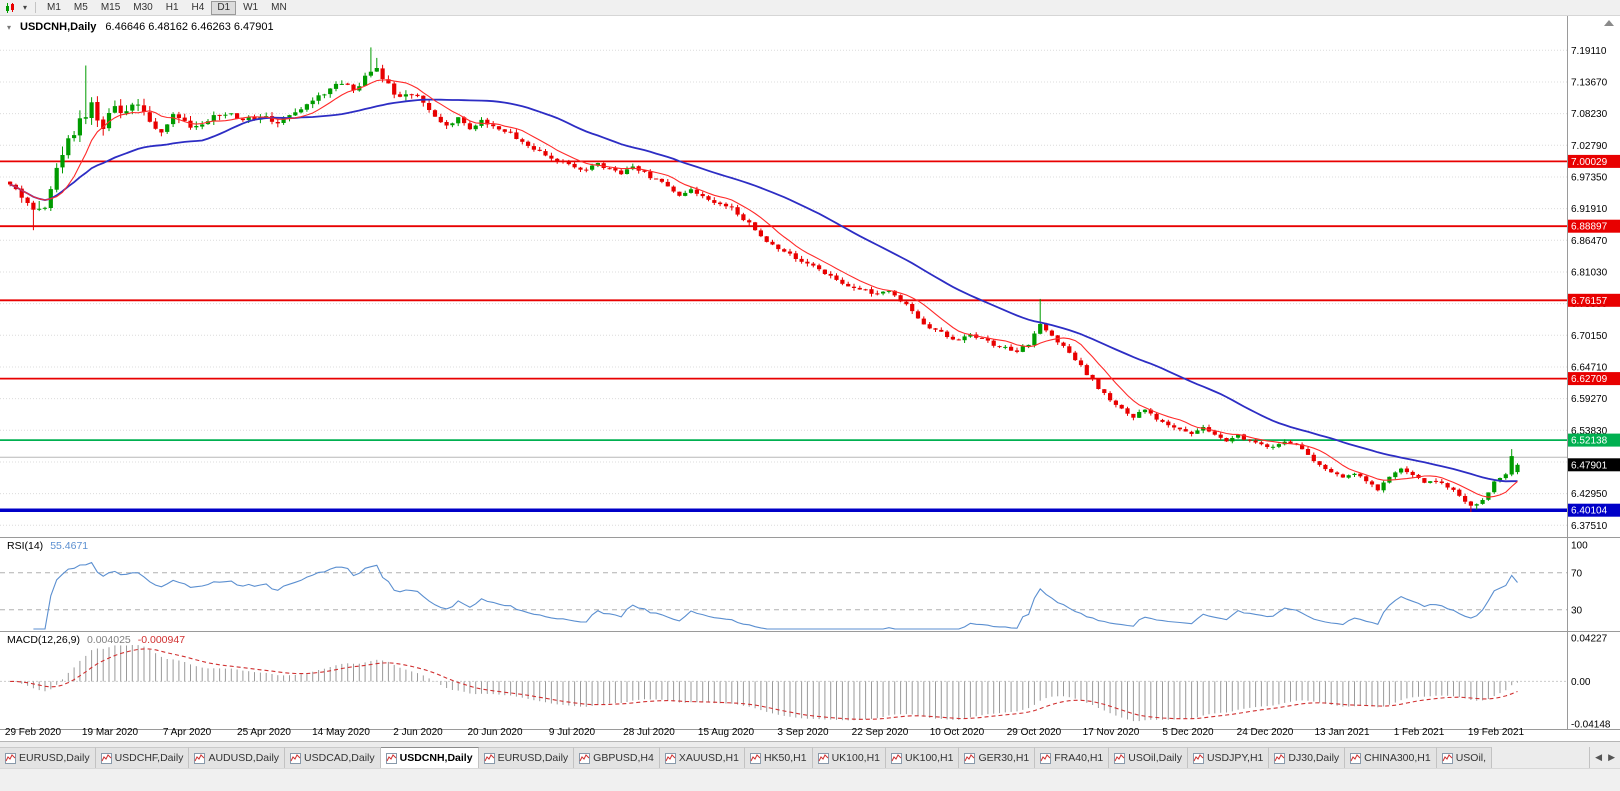 The height and width of the screenshot is (791, 1620). I want to click on svg-text: 6.62709, so click(1589, 379).